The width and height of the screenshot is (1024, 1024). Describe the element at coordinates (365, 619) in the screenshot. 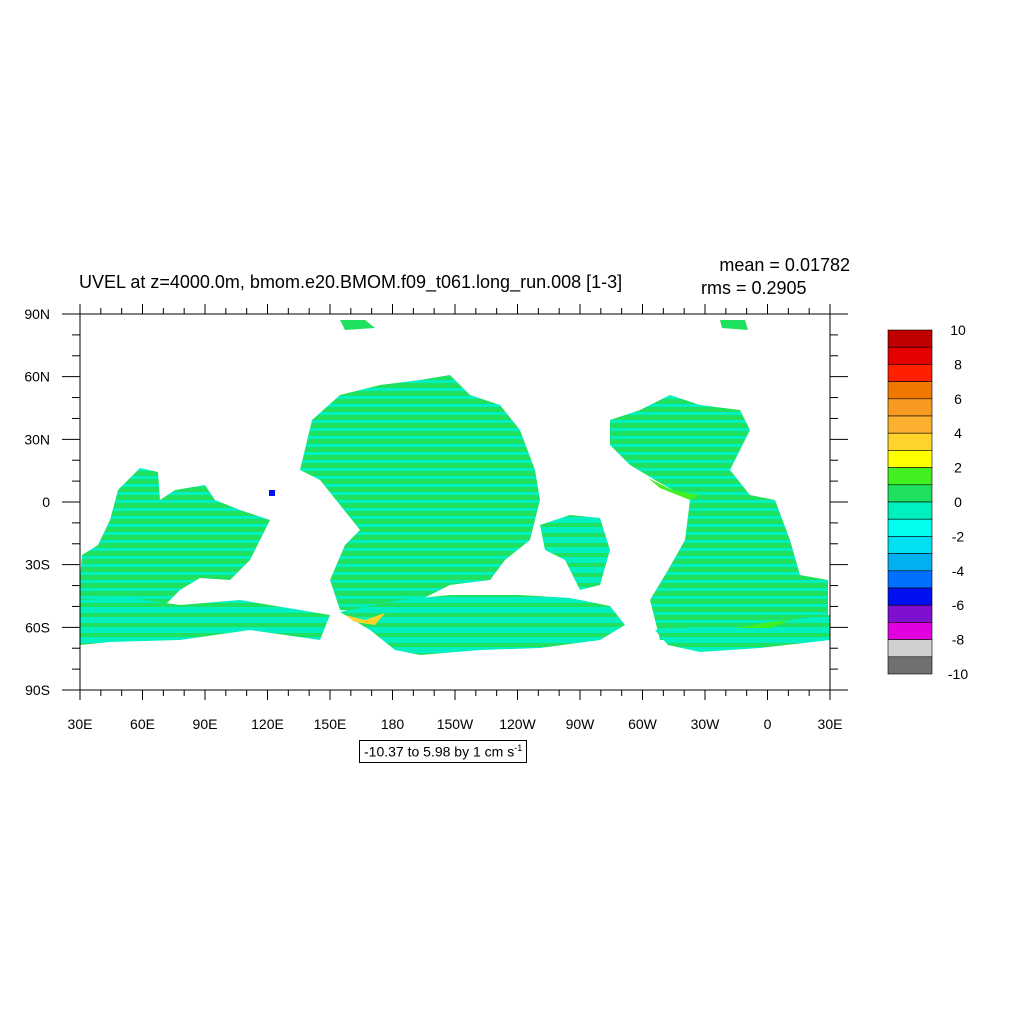

I see `acc-strong-band-a` at that location.